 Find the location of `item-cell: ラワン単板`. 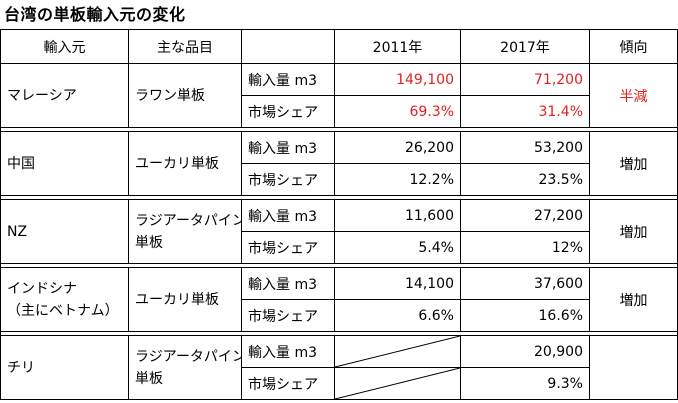

item-cell: ラワン単板 is located at coordinates (185, 95).